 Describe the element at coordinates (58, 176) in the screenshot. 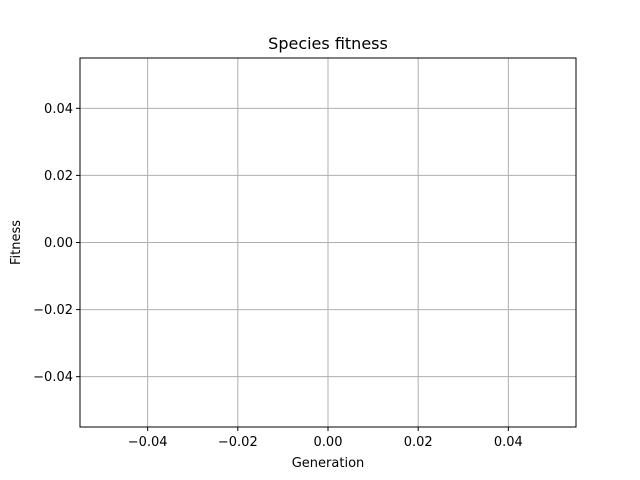

I see `y-tick-label: 0.02` at that location.